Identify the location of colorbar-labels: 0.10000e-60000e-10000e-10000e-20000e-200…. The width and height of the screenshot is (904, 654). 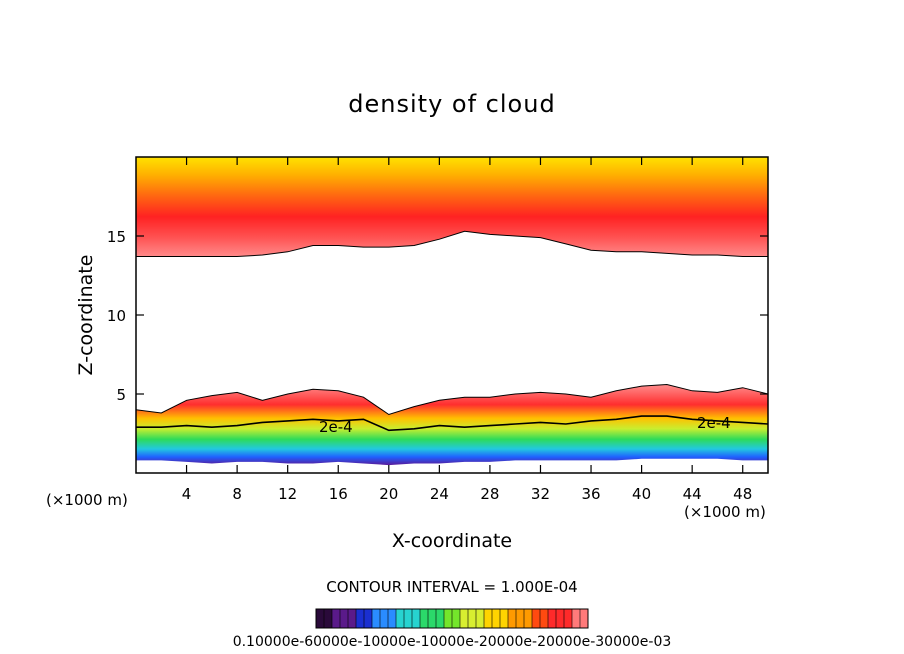
(452, 642).